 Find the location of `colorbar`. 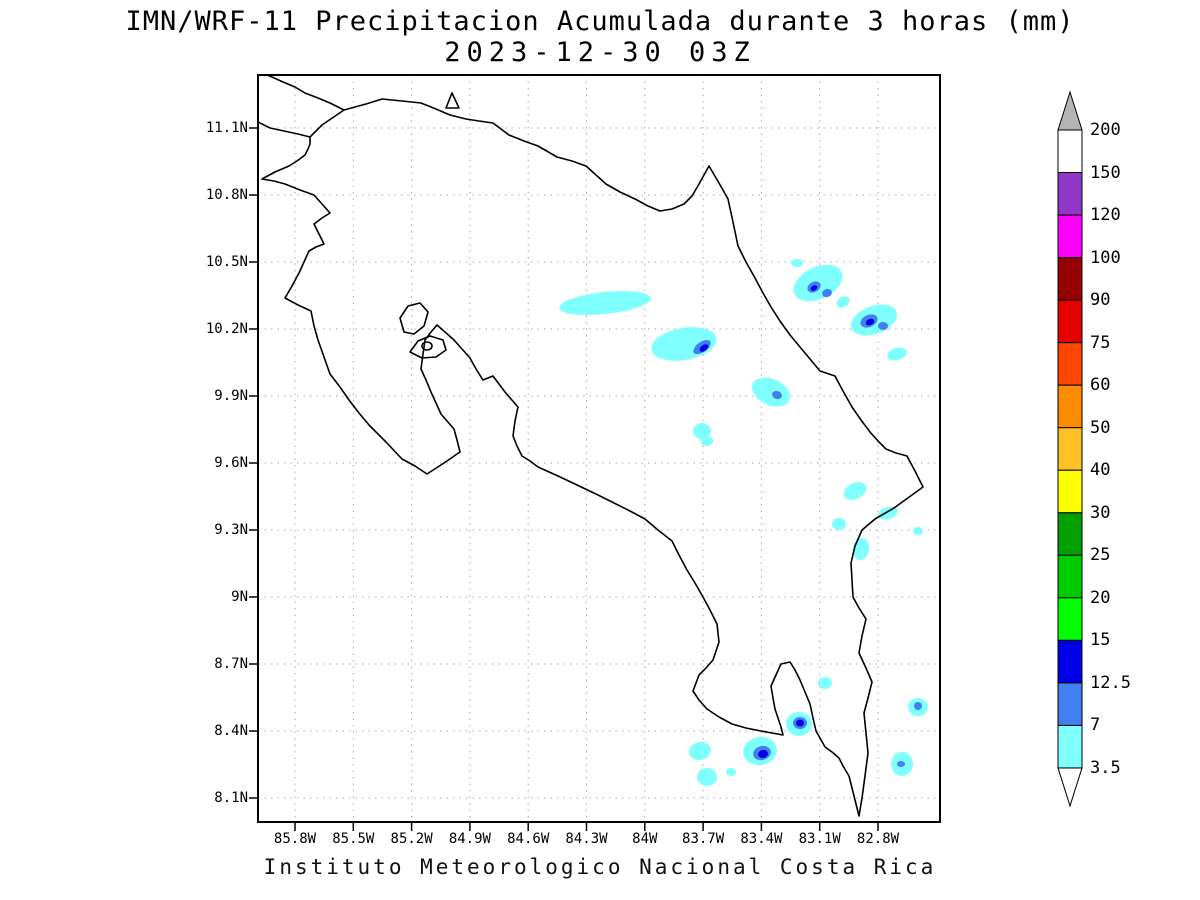

colorbar is located at coordinates (1070, 449).